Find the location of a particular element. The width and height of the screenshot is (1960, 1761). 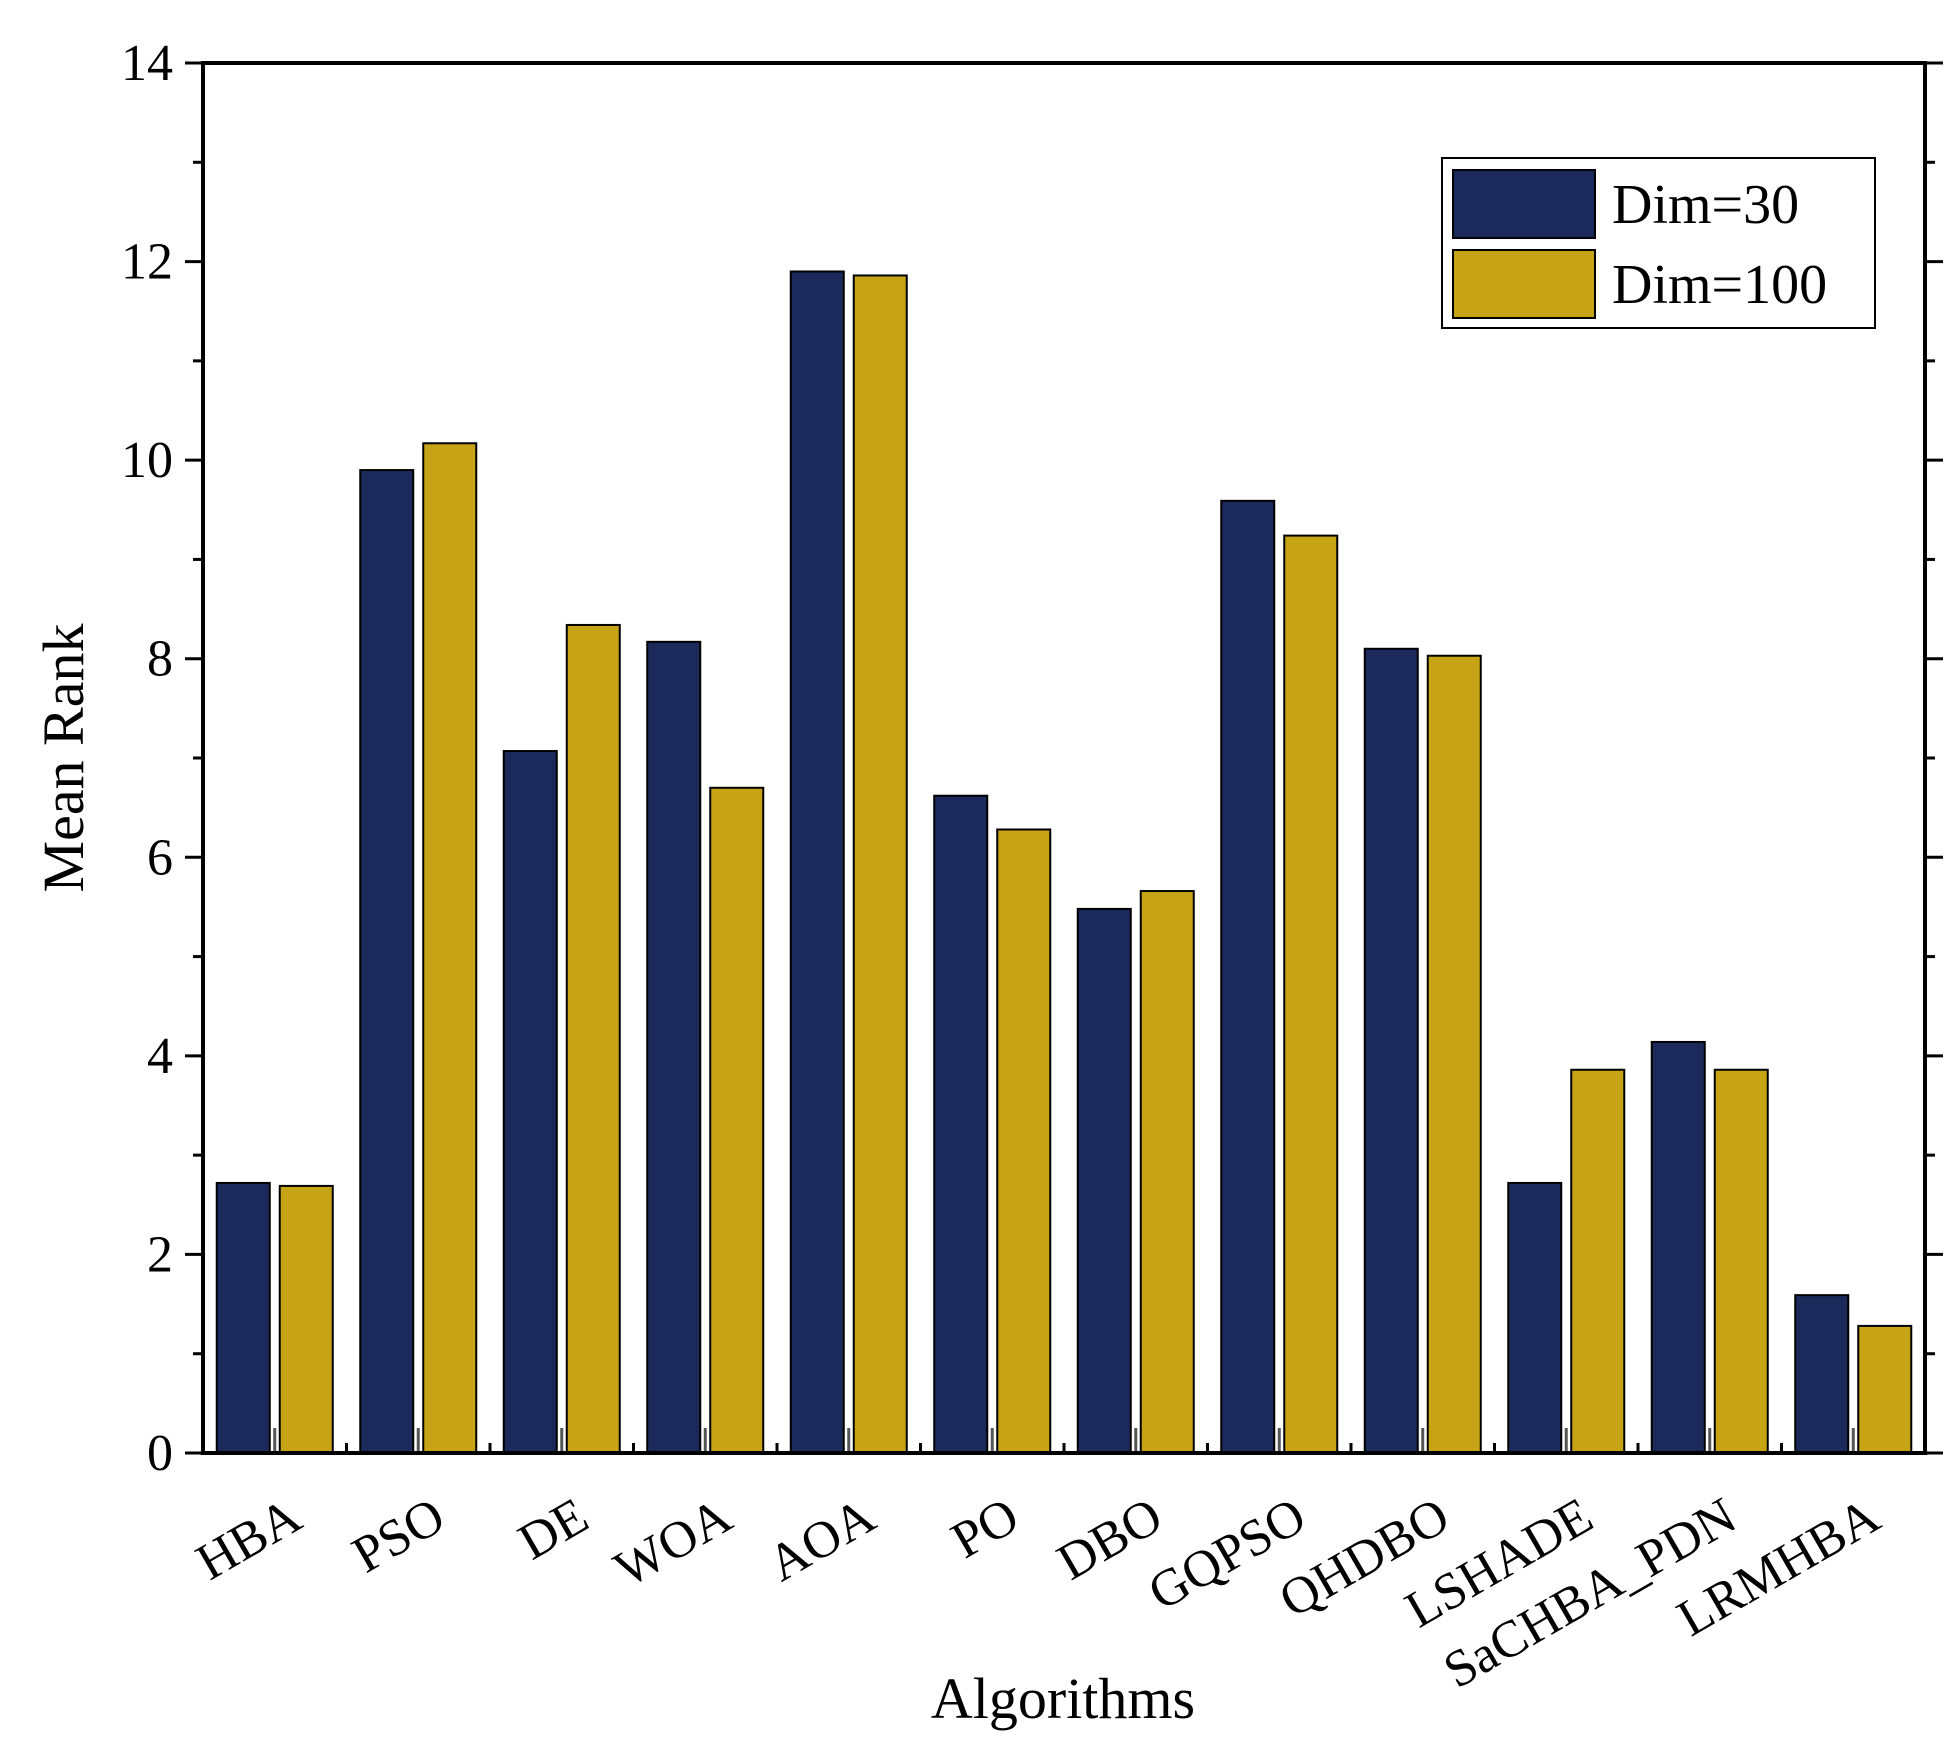

bar-dim-30-lshade is located at coordinates (1535, 1317).